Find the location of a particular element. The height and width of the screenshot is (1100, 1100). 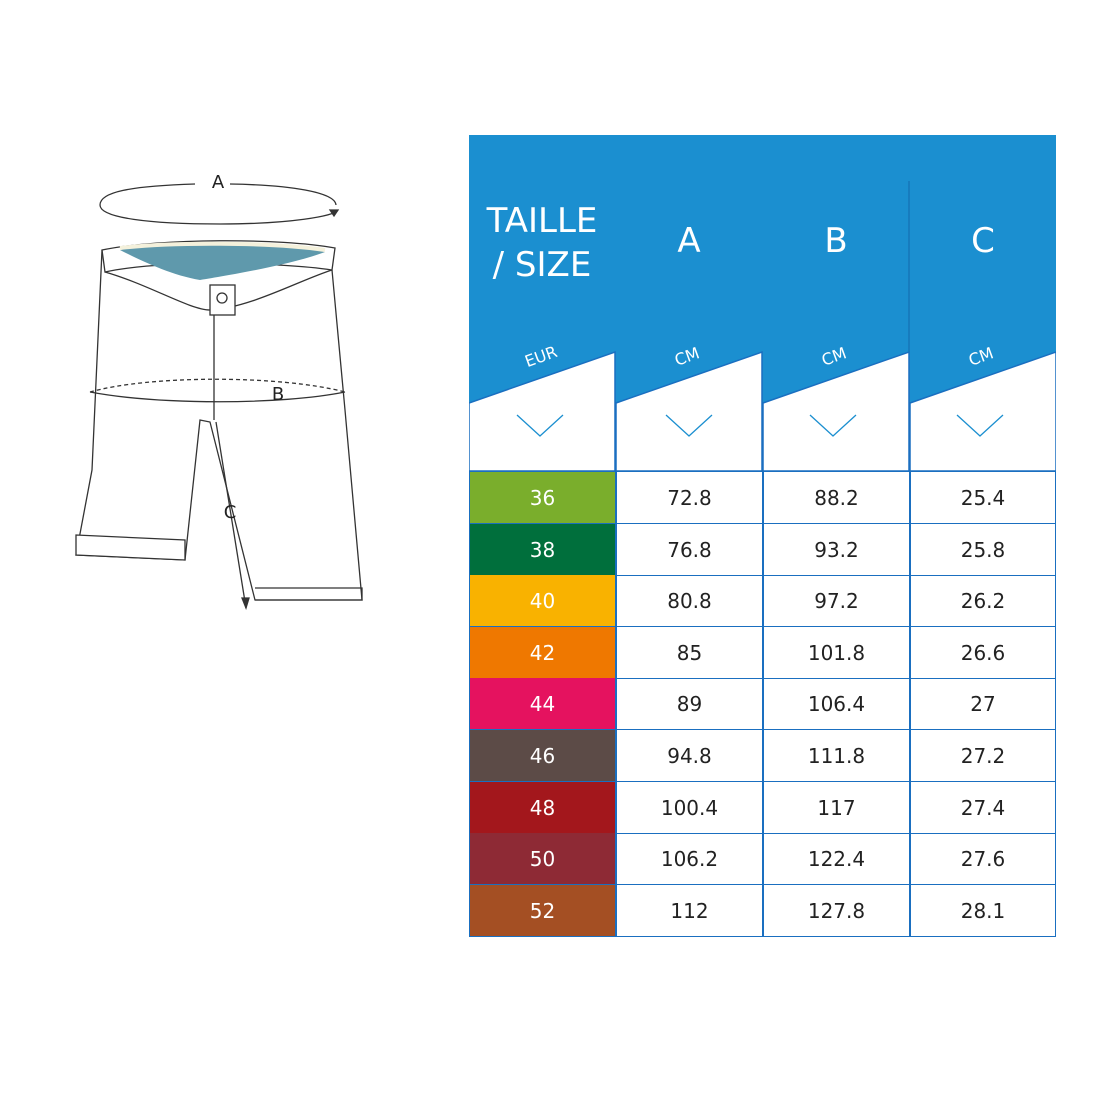

measure-b-cell: 117 is located at coordinates (836, 807).